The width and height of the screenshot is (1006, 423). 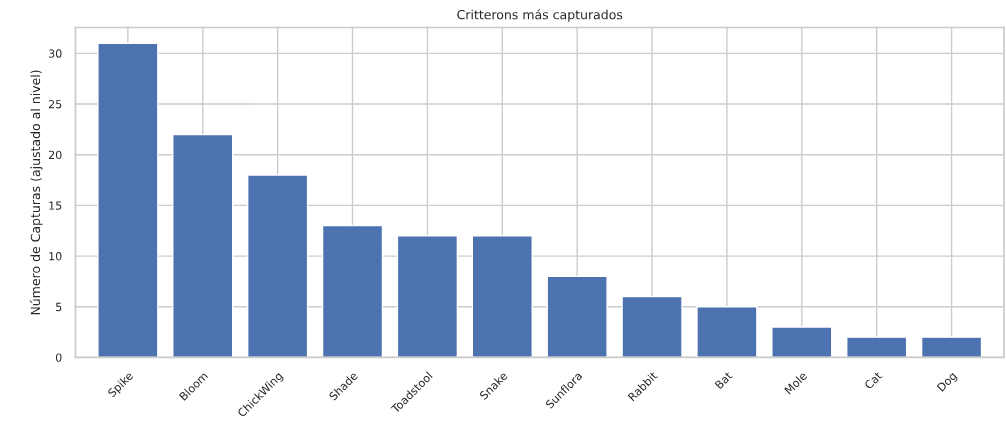 What do you see at coordinates (58, 357) in the screenshot?
I see `y-tick-label: 0` at bounding box center [58, 357].